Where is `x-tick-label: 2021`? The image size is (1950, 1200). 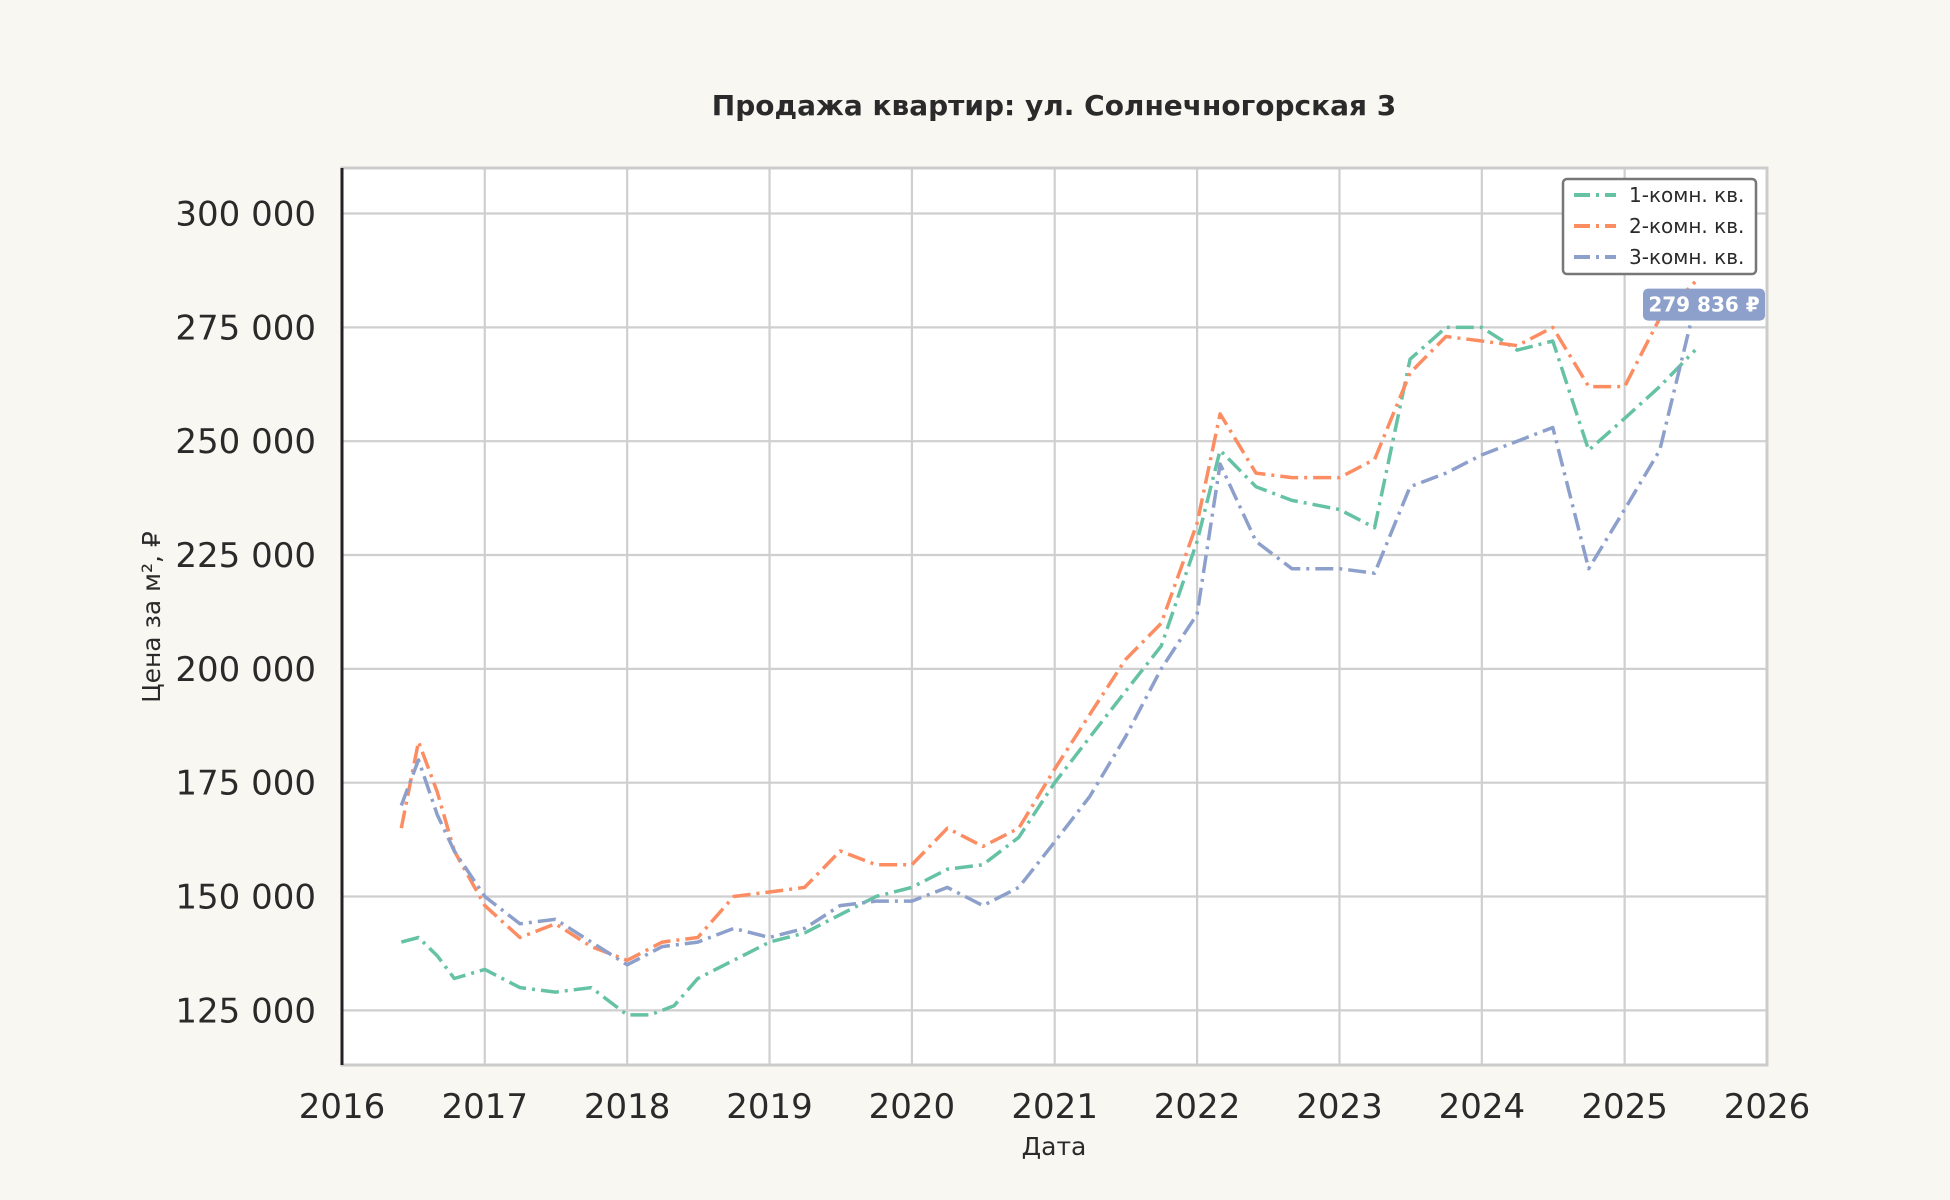
x-tick-label: 2021 is located at coordinates (1054, 1107).